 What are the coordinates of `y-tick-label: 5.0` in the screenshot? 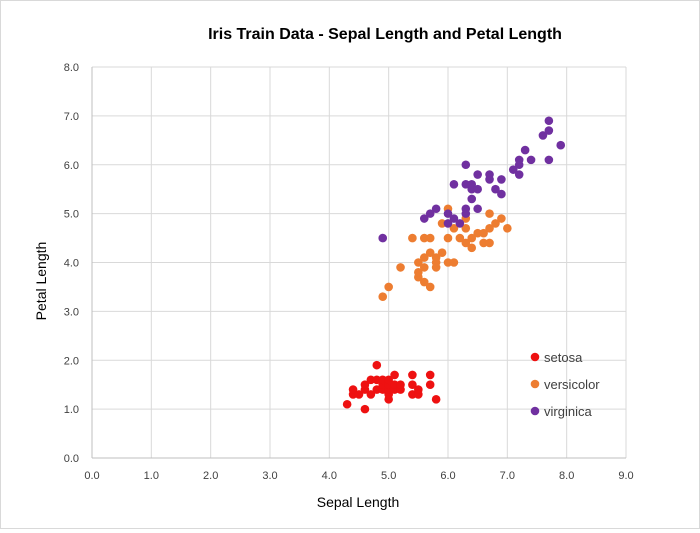 It's located at (71, 215).